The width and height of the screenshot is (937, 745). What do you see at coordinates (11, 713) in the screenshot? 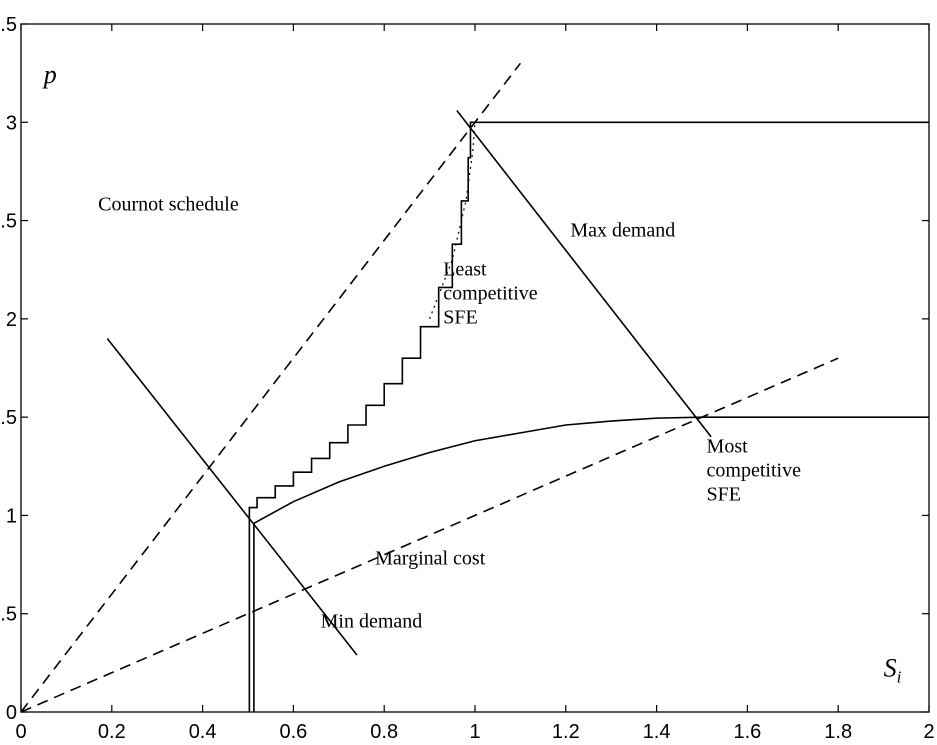
I see `y-tick-label: 0` at bounding box center [11, 713].